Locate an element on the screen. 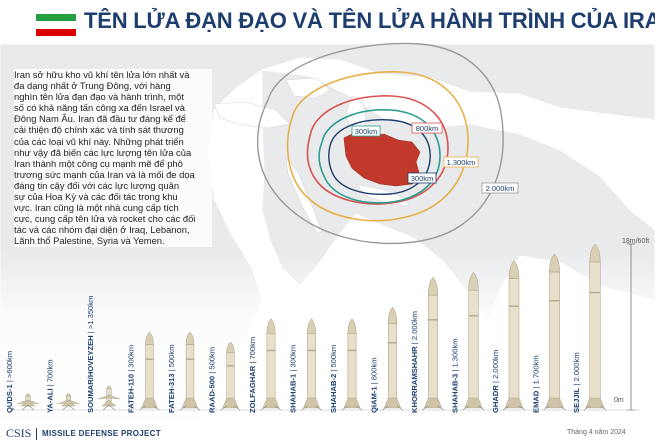 Image resolution: width=655 pixels, height=444 pixels. missile-name: KHORRAMSHAHR is located at coordinates (414, 379).